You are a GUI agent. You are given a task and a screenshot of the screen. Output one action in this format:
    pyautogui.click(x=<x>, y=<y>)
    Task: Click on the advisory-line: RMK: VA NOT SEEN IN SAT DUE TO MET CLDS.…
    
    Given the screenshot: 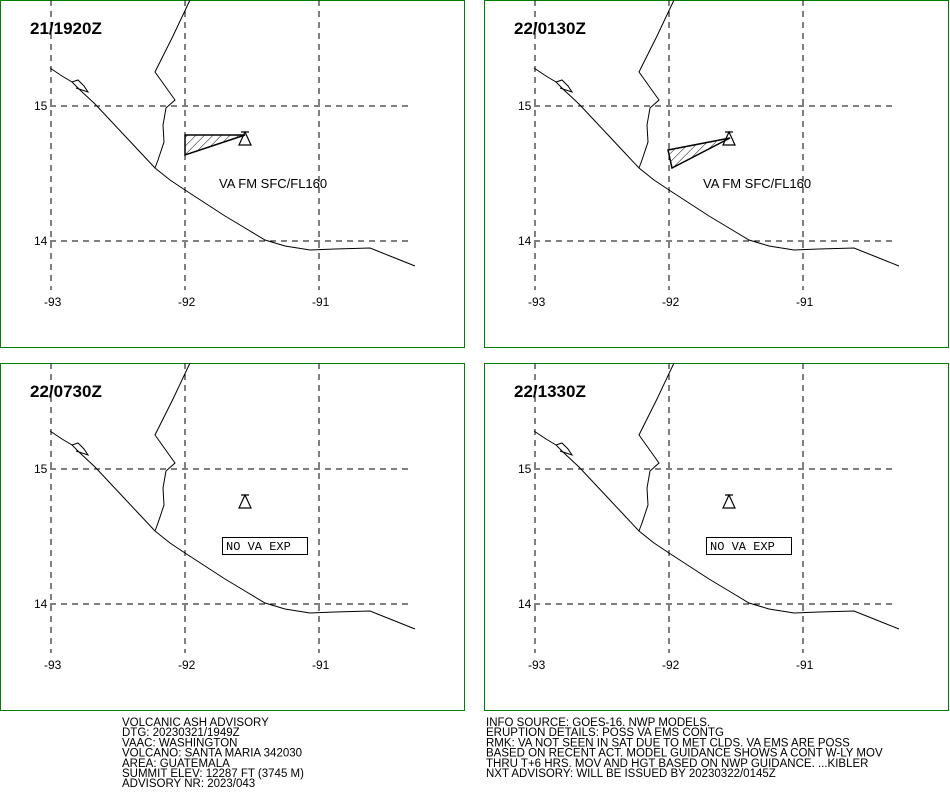 What is the action you would take?
    pyautogui.click(x=668, y=743)
    